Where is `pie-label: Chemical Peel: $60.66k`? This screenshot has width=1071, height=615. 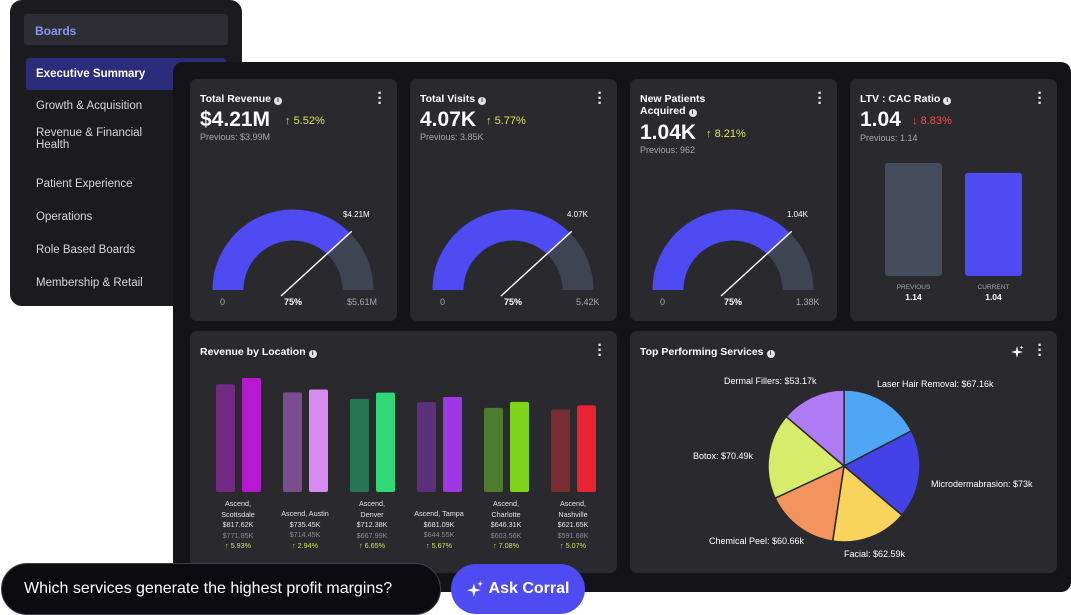
pie-label: Chemical Peel: $60.66k is located at coordinates (757, 541).